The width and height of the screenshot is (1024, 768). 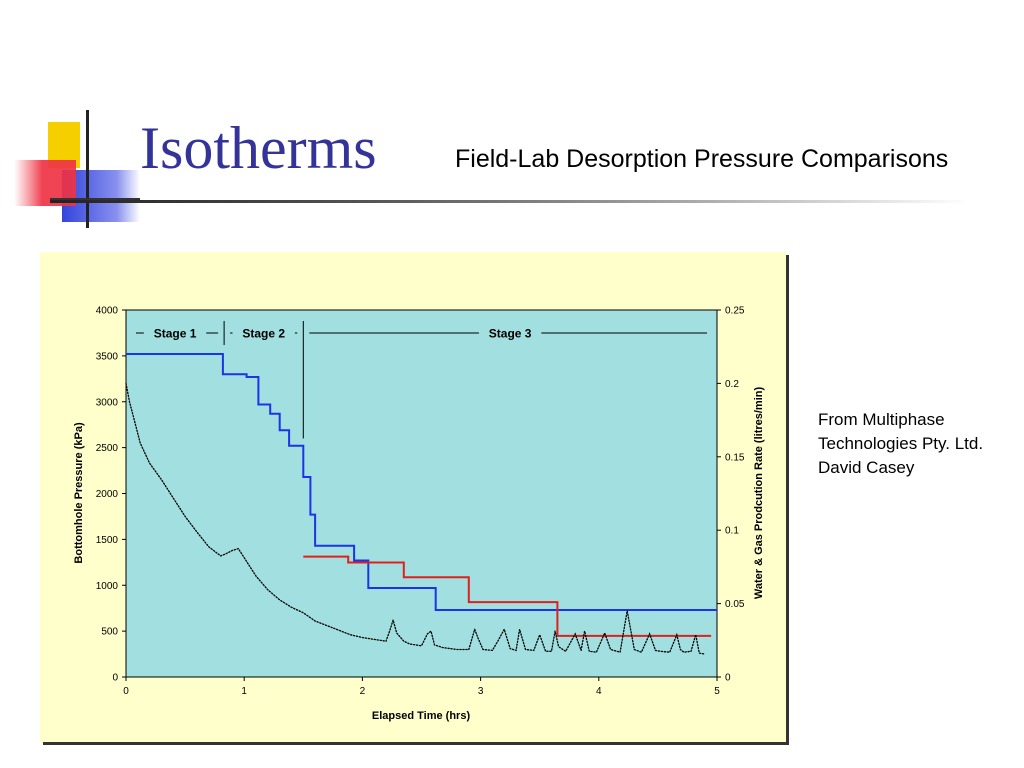 I want to click on x-tick-label: 4, so click(x=599, y=691).